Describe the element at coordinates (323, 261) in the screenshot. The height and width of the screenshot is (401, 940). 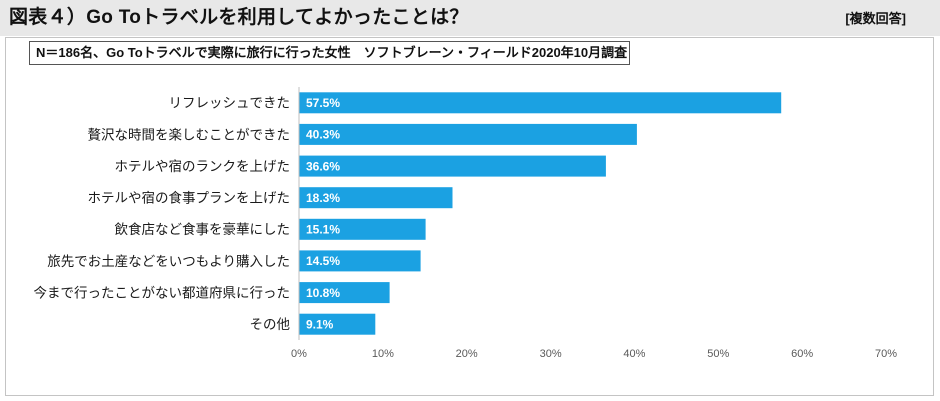
I see `value-label-6: 14.5%` at that location.